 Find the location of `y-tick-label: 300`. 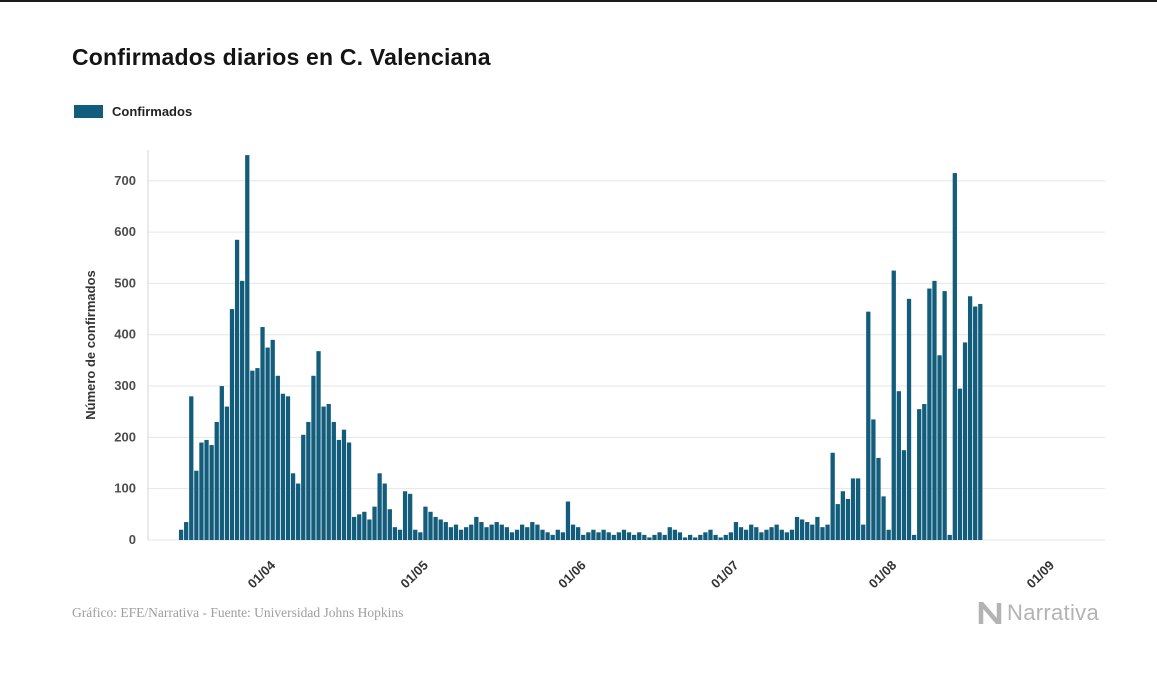

y-tick-label: 300 is located at coordinates (125, 385).